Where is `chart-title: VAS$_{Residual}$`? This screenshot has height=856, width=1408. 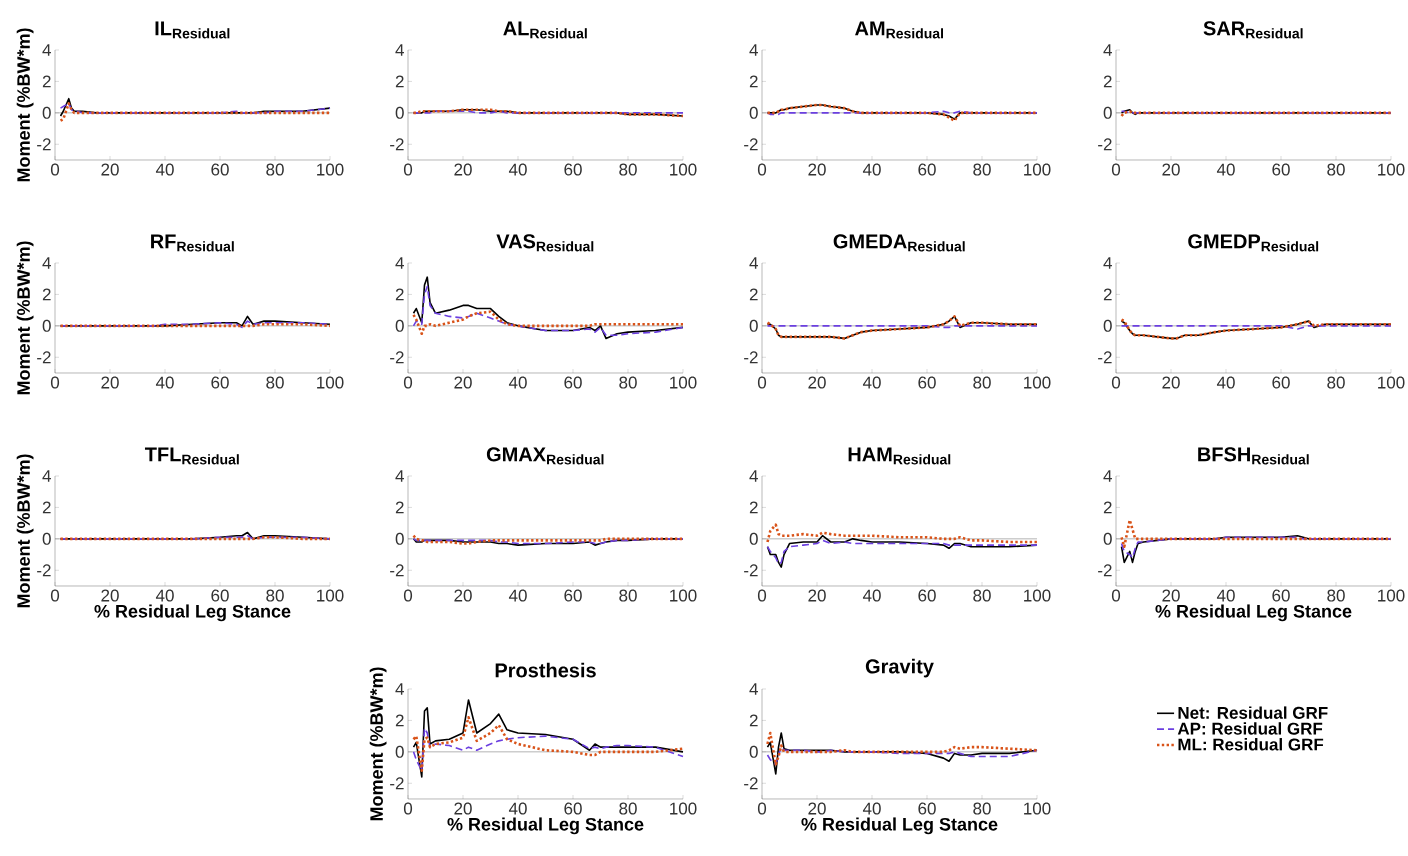
chart-title: VAS$_{Residual}$ is located at coordinates (545, 243).